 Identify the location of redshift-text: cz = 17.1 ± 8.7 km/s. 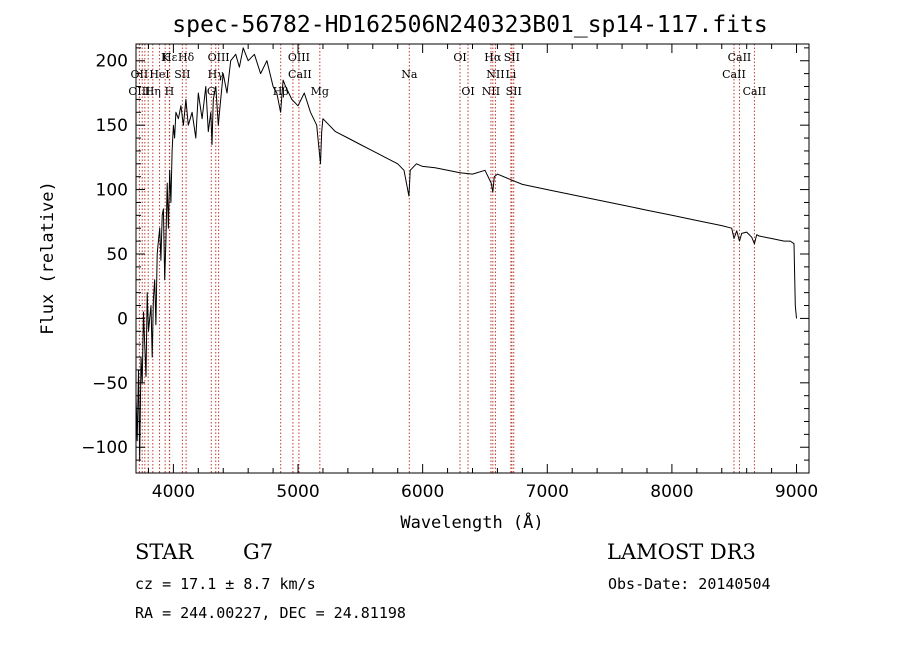
(225, 584).